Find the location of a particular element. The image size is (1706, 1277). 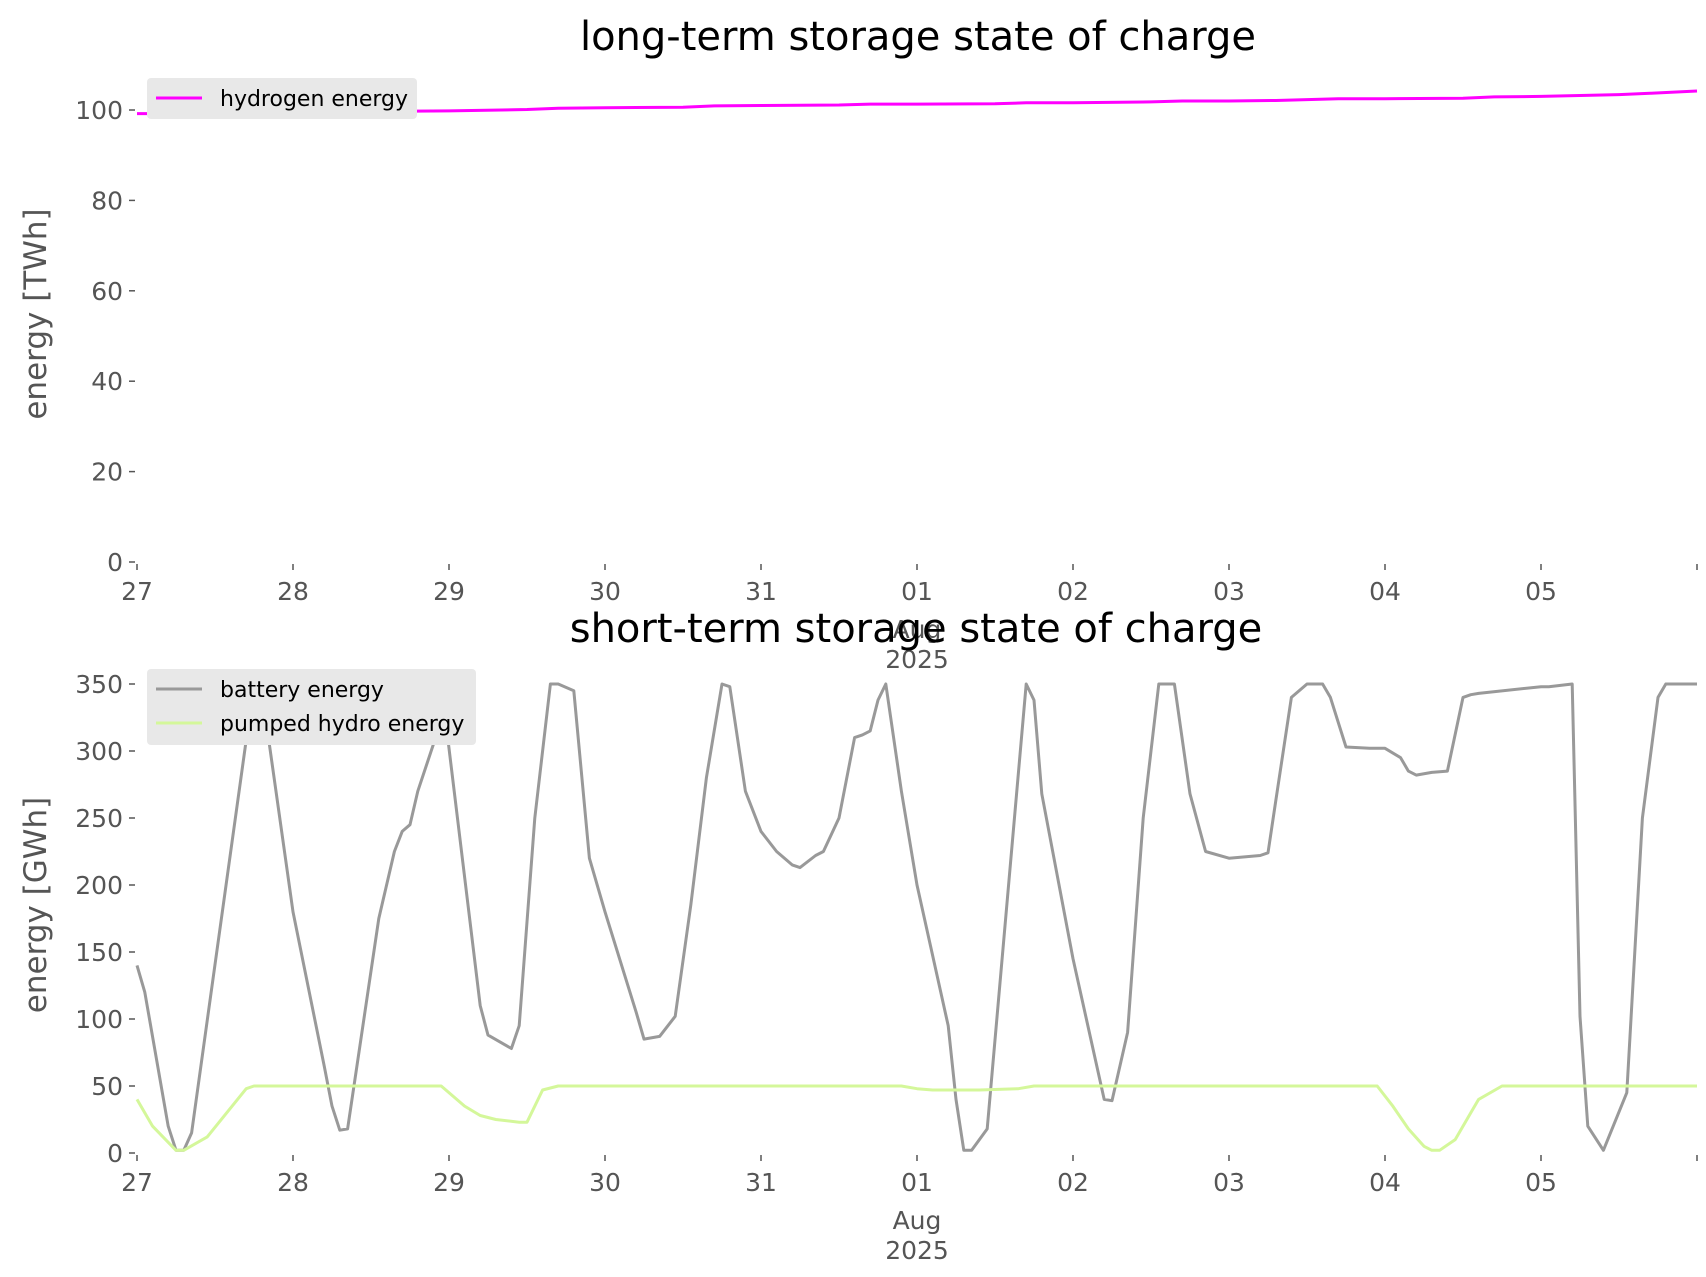

long-term-series is located at coordinates (917, 102).